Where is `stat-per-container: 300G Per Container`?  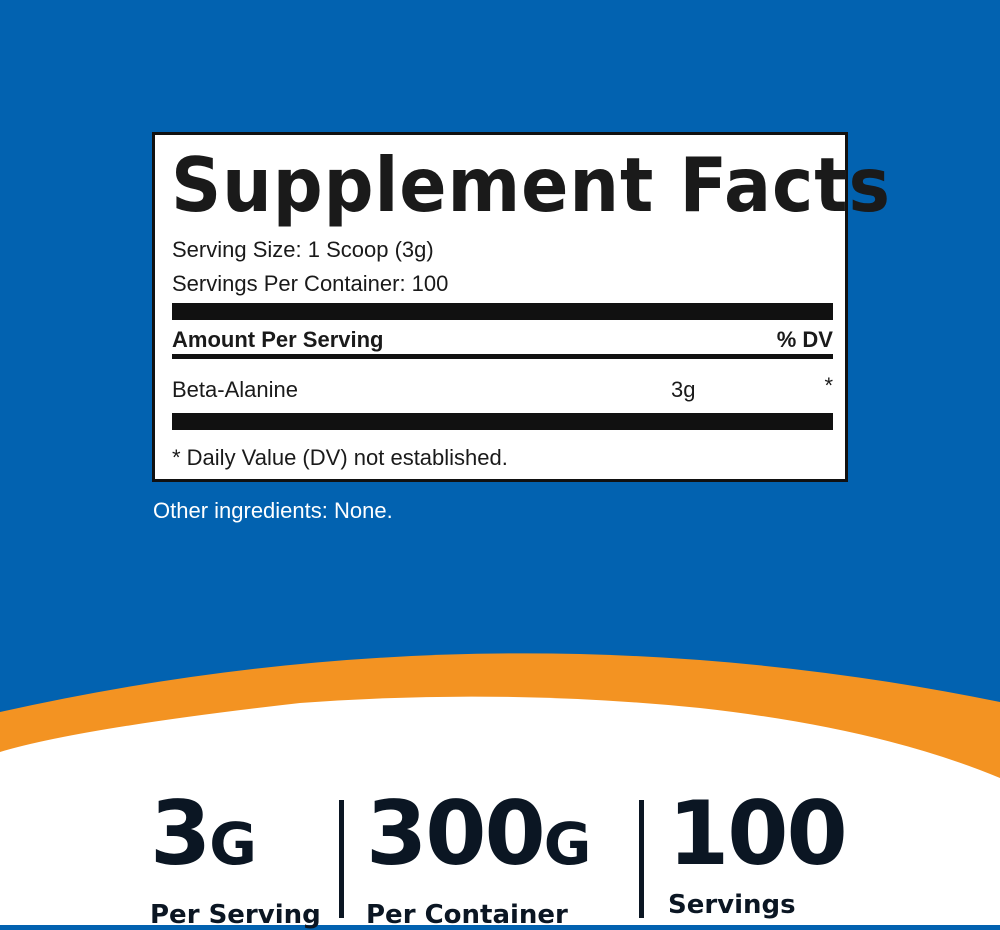
stat-per-container: 300G Per Container is located at coordinates (478, 860).